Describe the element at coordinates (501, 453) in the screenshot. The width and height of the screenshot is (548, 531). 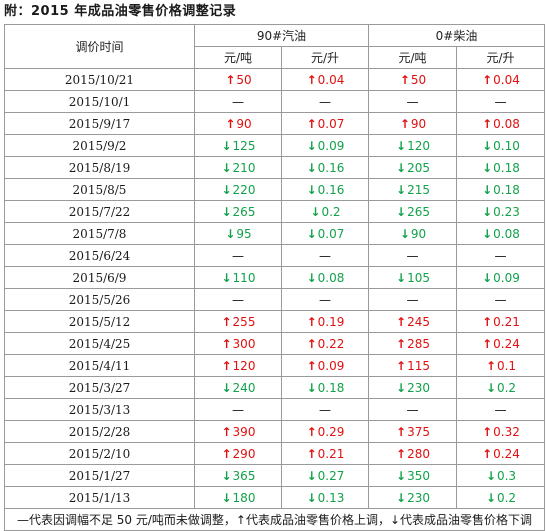
I see `diesel-per-liter-cell: ↑0.24` at that location.